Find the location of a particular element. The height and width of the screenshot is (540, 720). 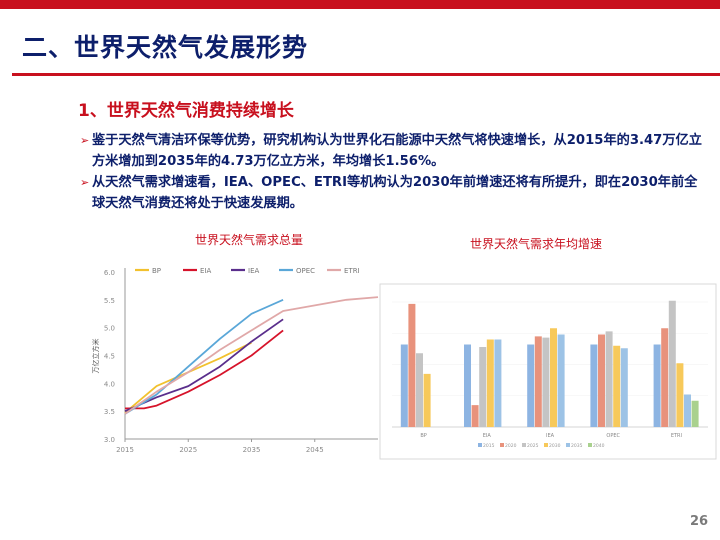

line-series-etri is located at coordinates (251, 355).